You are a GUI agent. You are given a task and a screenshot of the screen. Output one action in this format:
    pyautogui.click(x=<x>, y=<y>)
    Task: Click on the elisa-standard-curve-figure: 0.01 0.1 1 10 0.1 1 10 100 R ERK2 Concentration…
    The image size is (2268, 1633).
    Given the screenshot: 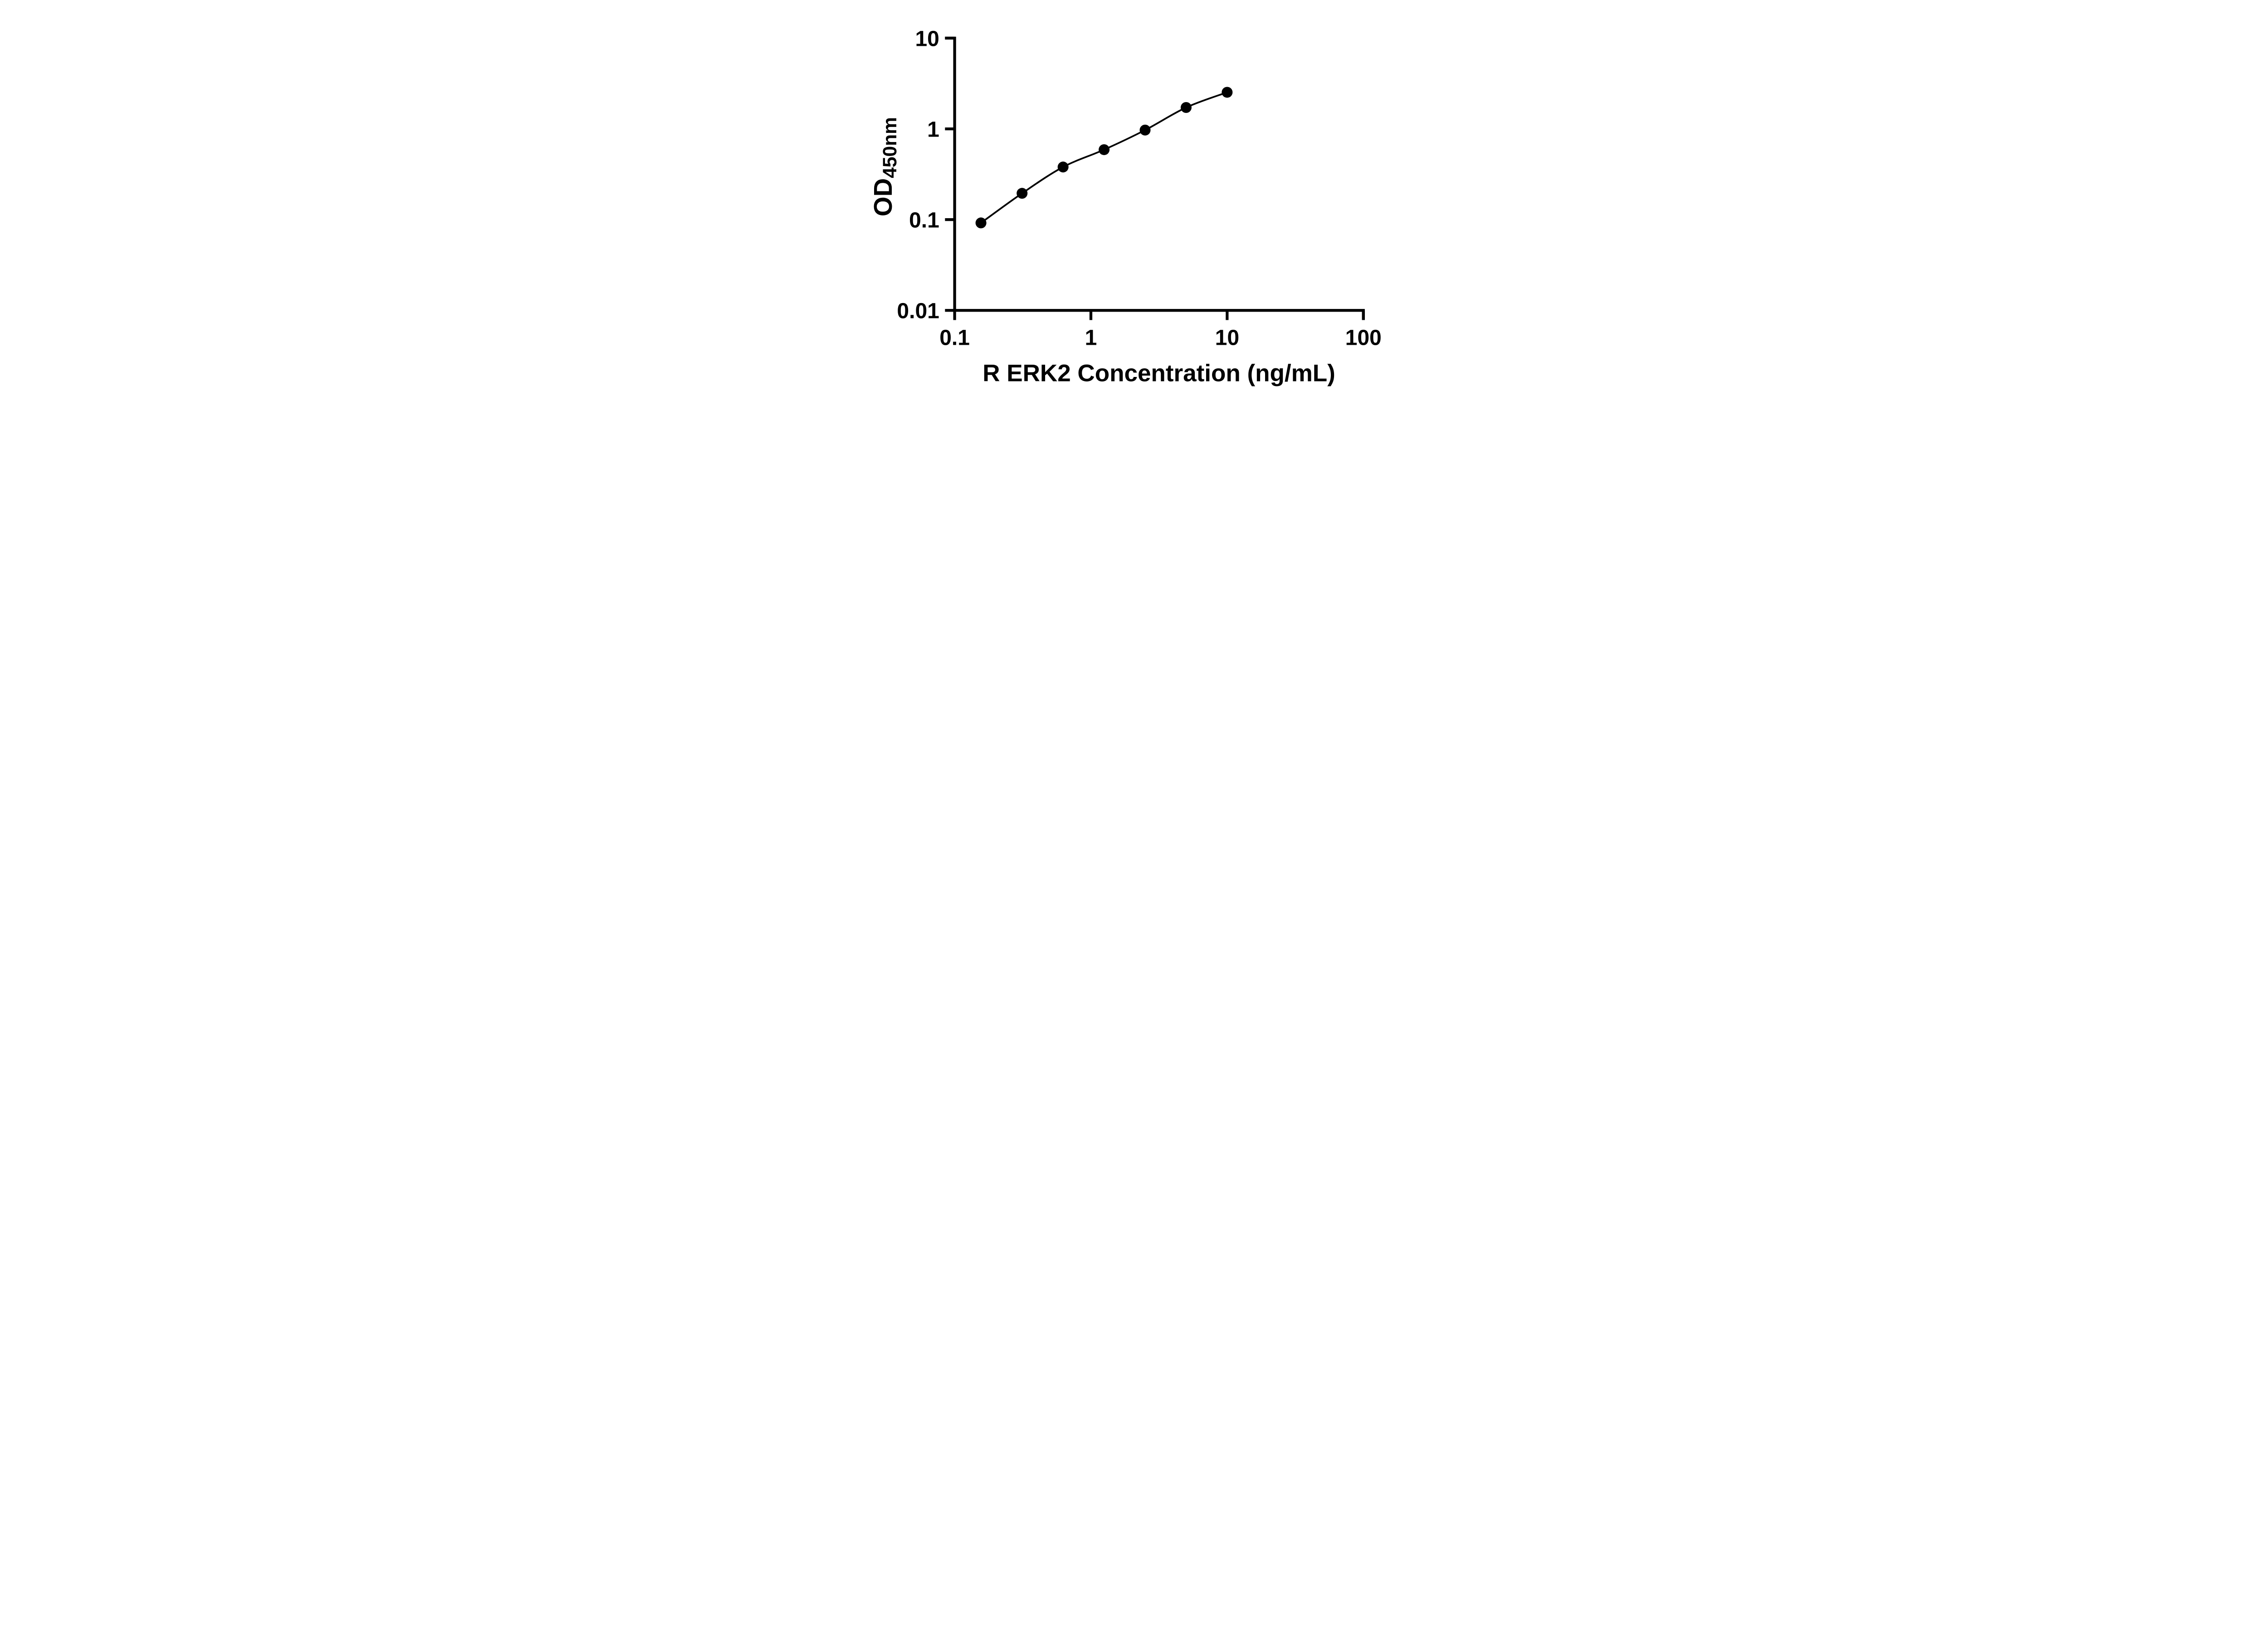 What is the action you would take?
    pyautogui.click(x=1134, y=204)
    